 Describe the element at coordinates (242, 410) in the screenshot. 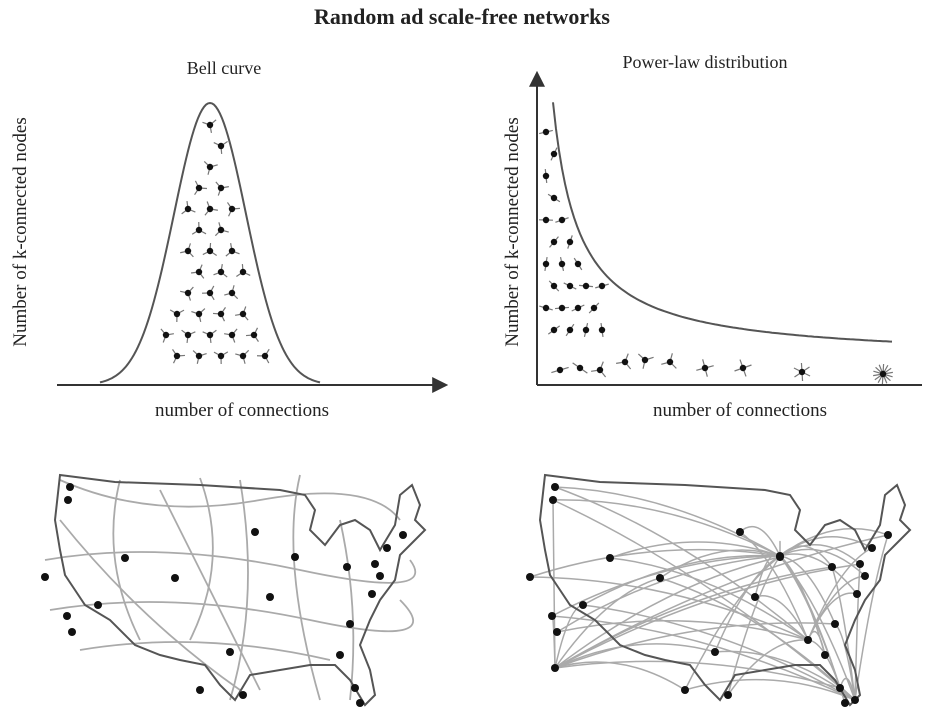

I see `x-axis-label: number of connections` at that location.